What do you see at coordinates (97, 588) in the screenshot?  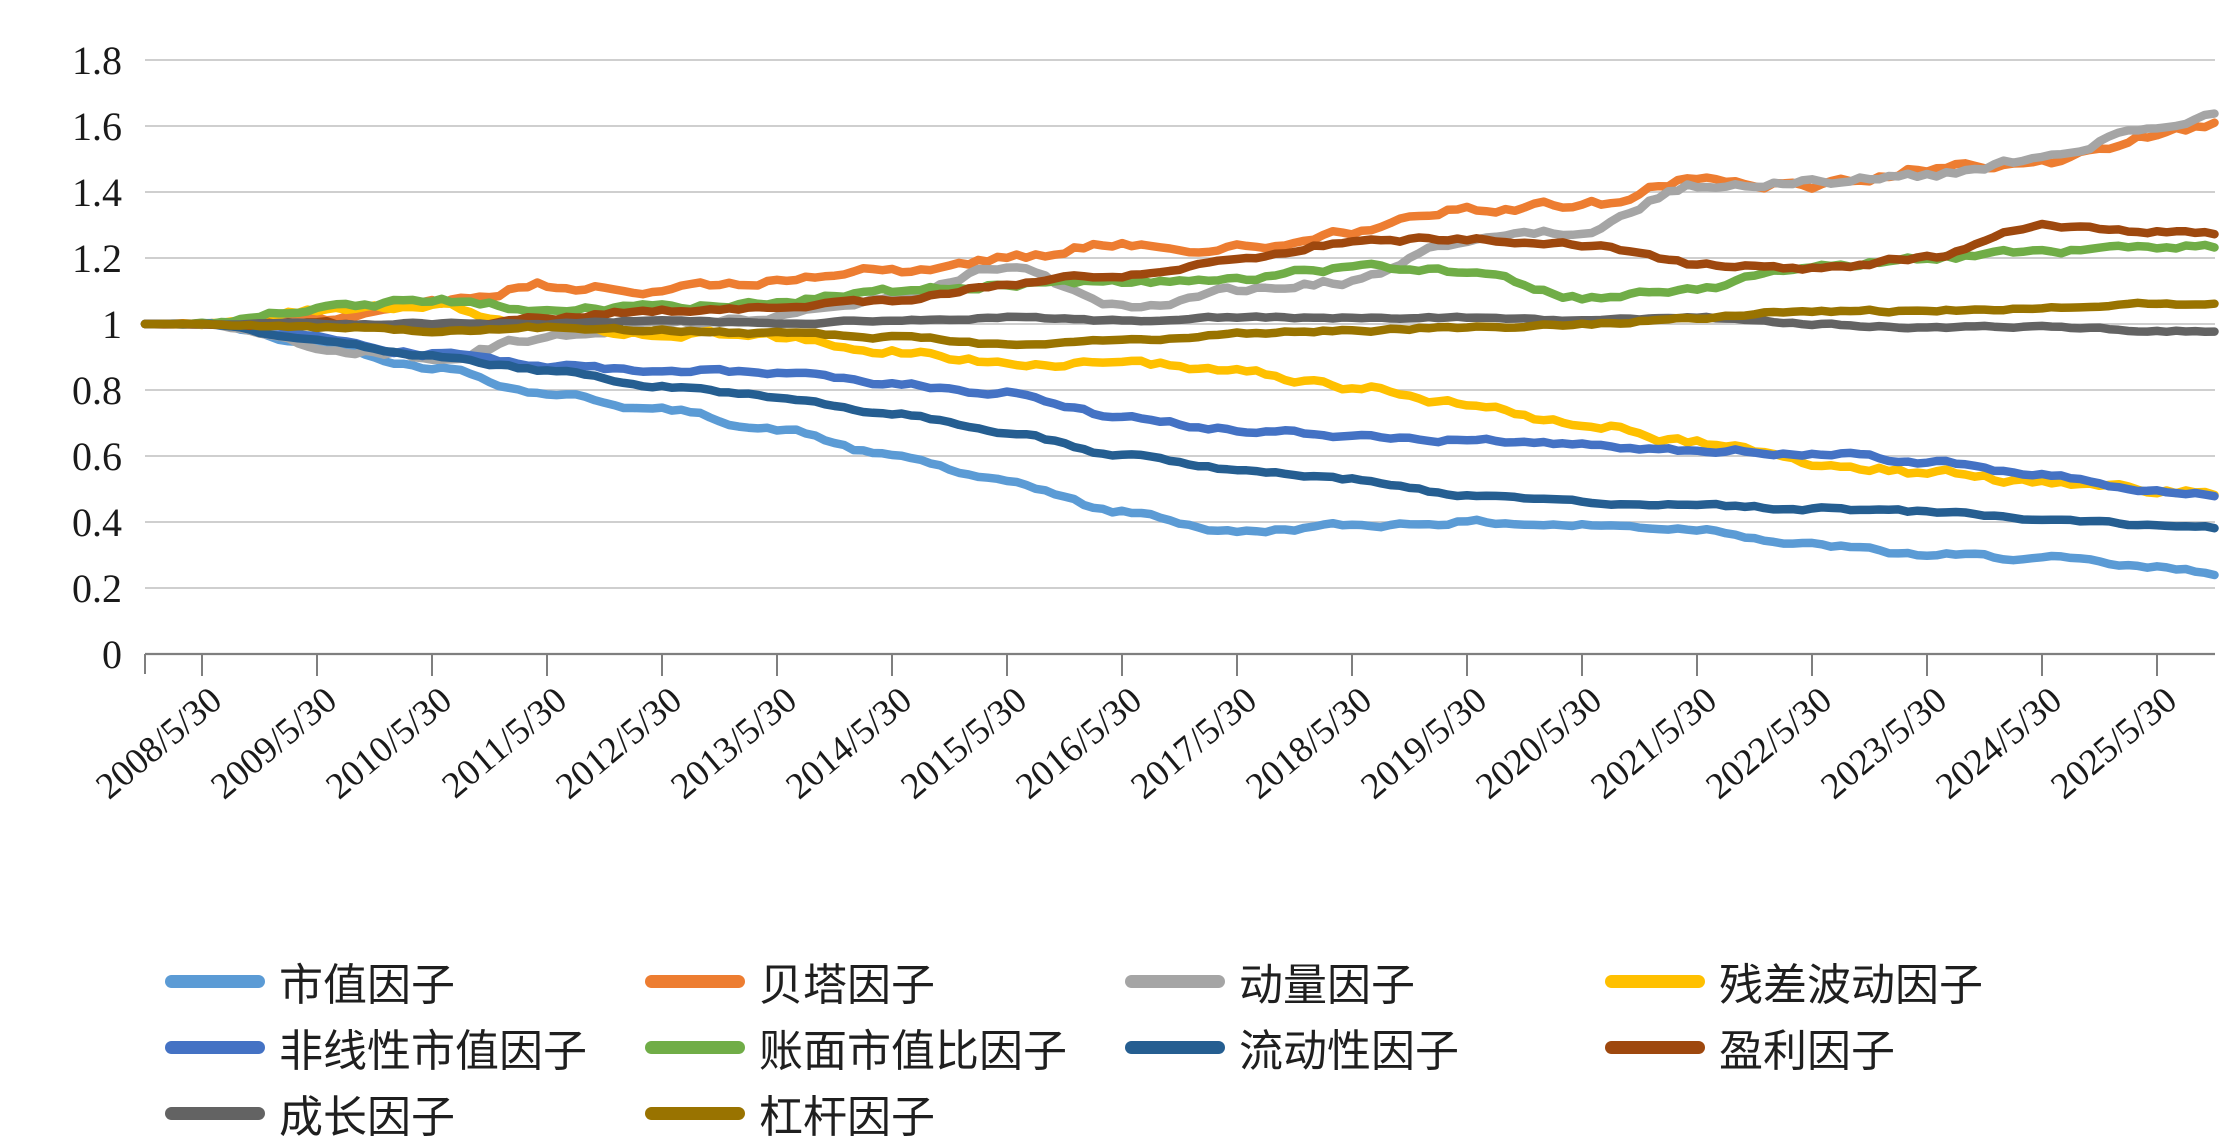 I see `y-axis-tick-label: 0.2` at bounding box center [97, 588].